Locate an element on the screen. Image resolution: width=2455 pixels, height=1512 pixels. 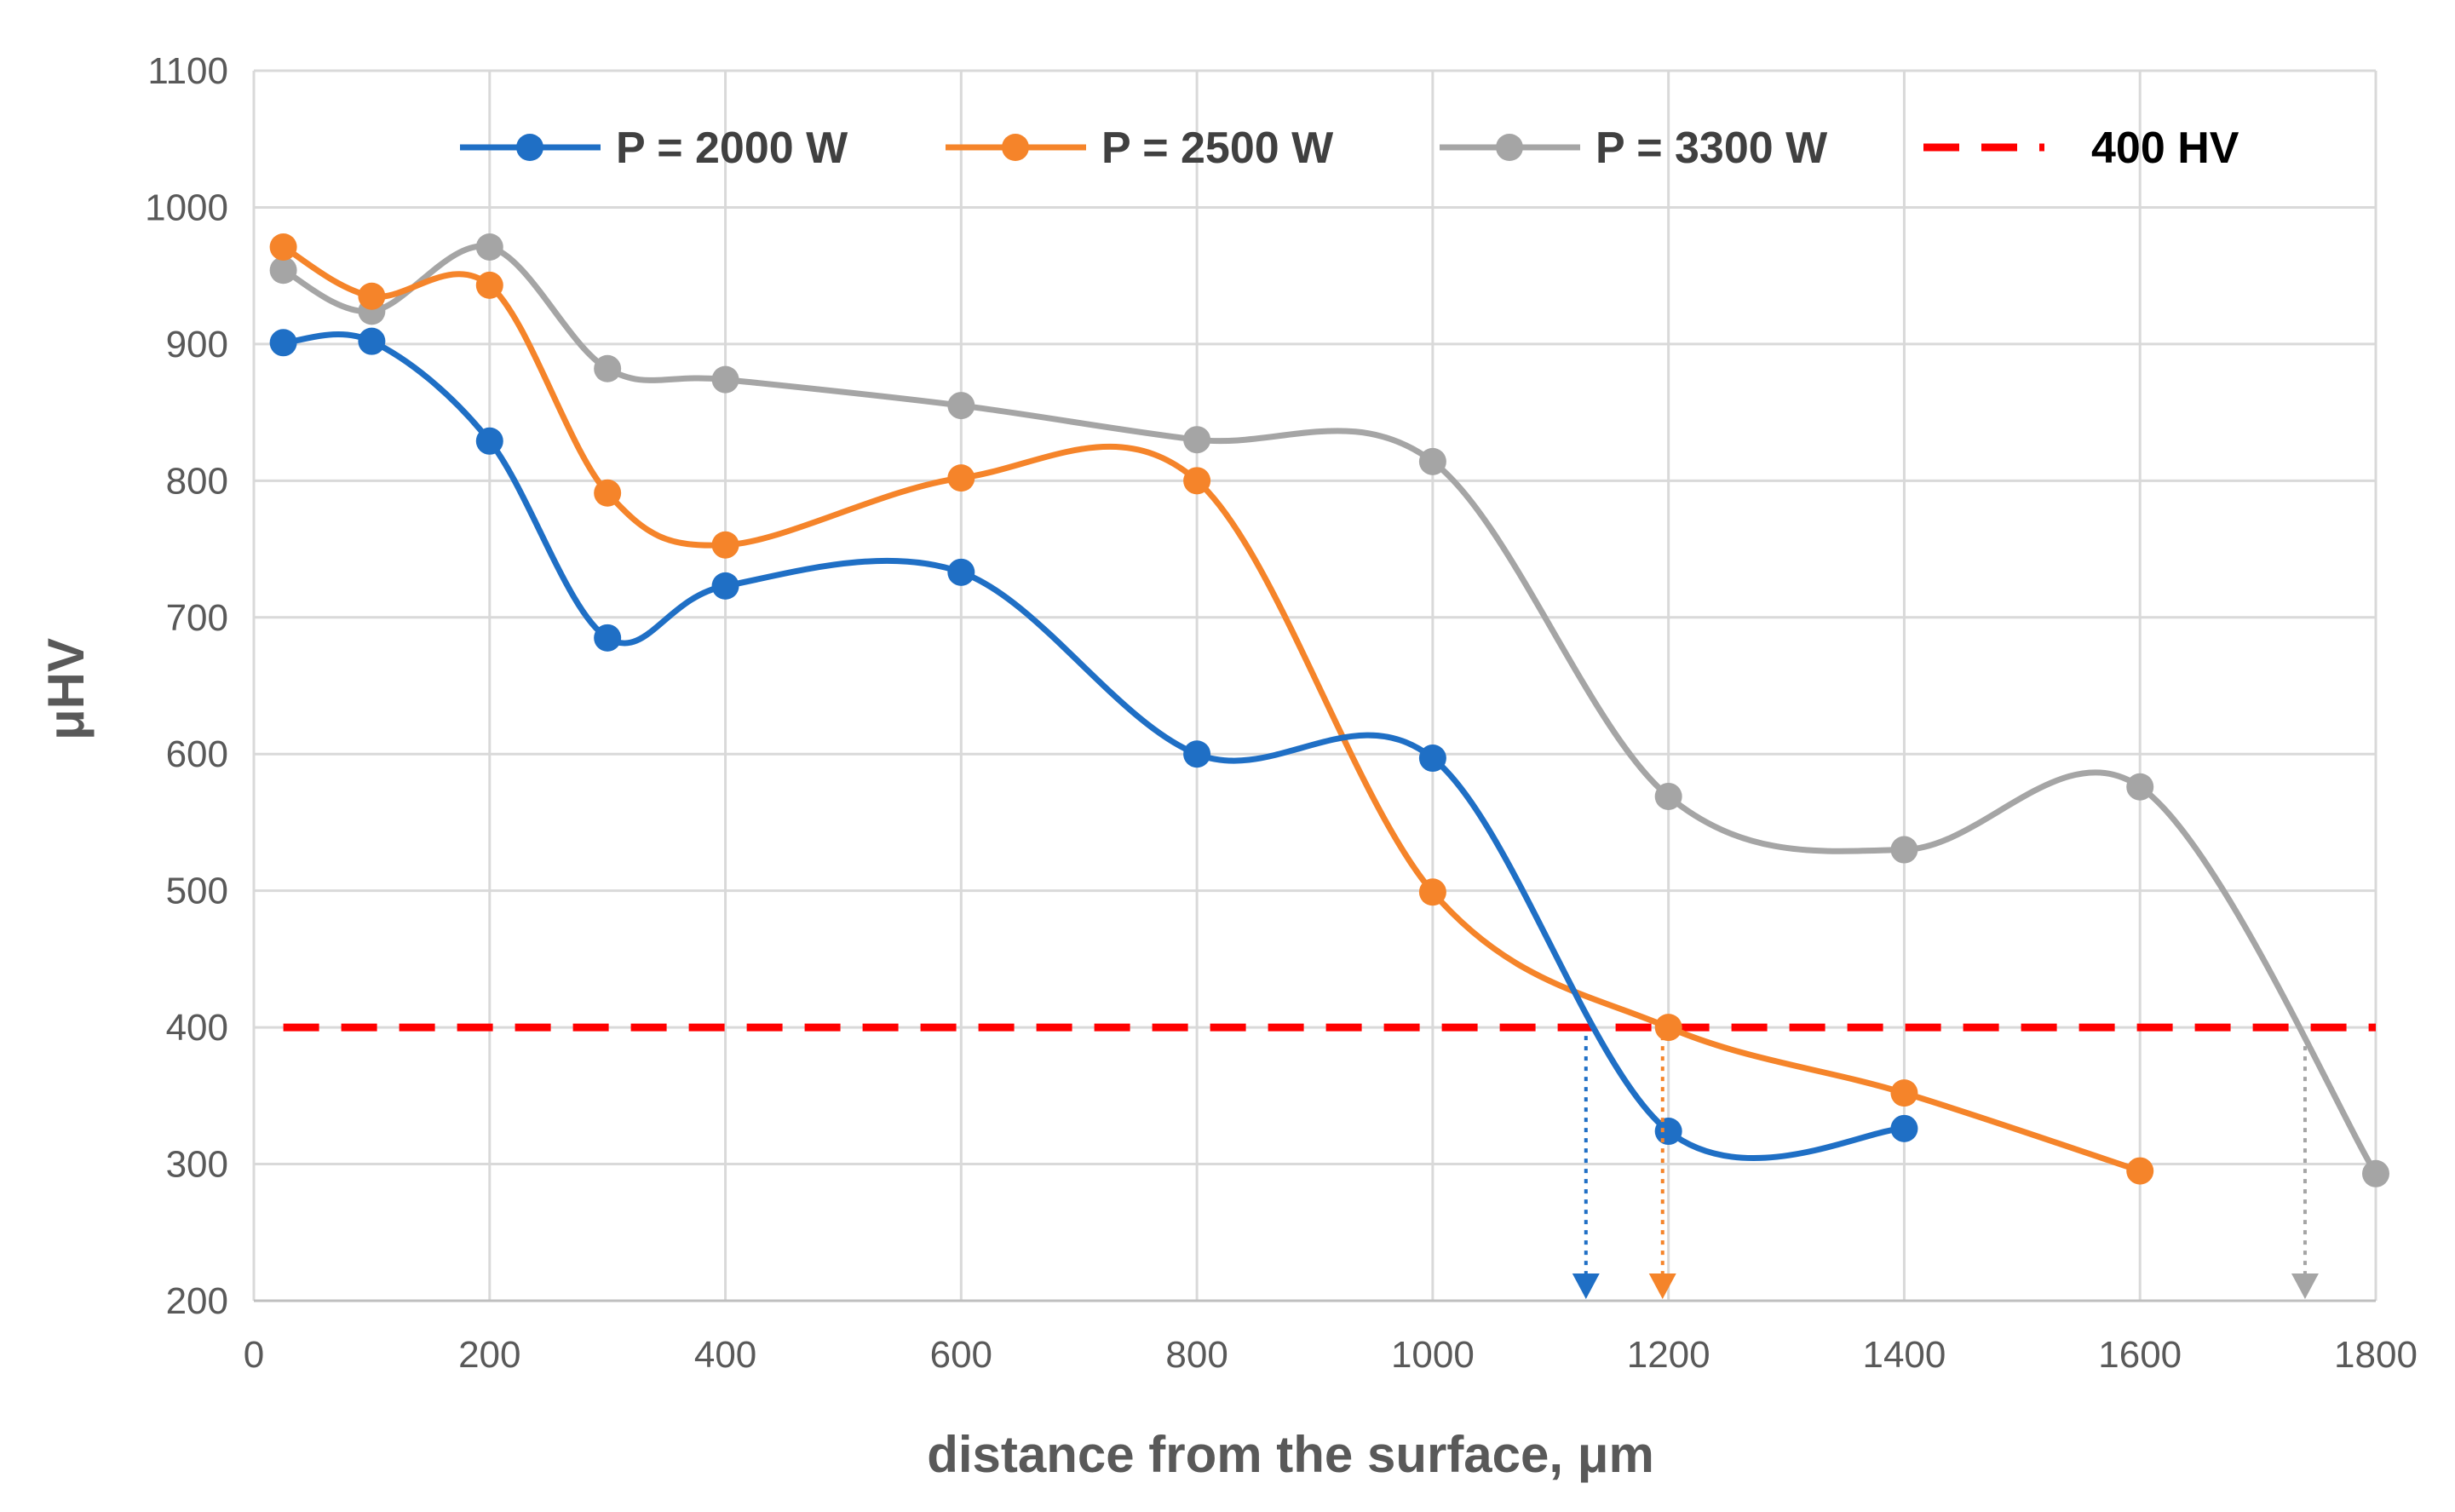
x-tick-label: 200 is located at coordinates (489, 1355).